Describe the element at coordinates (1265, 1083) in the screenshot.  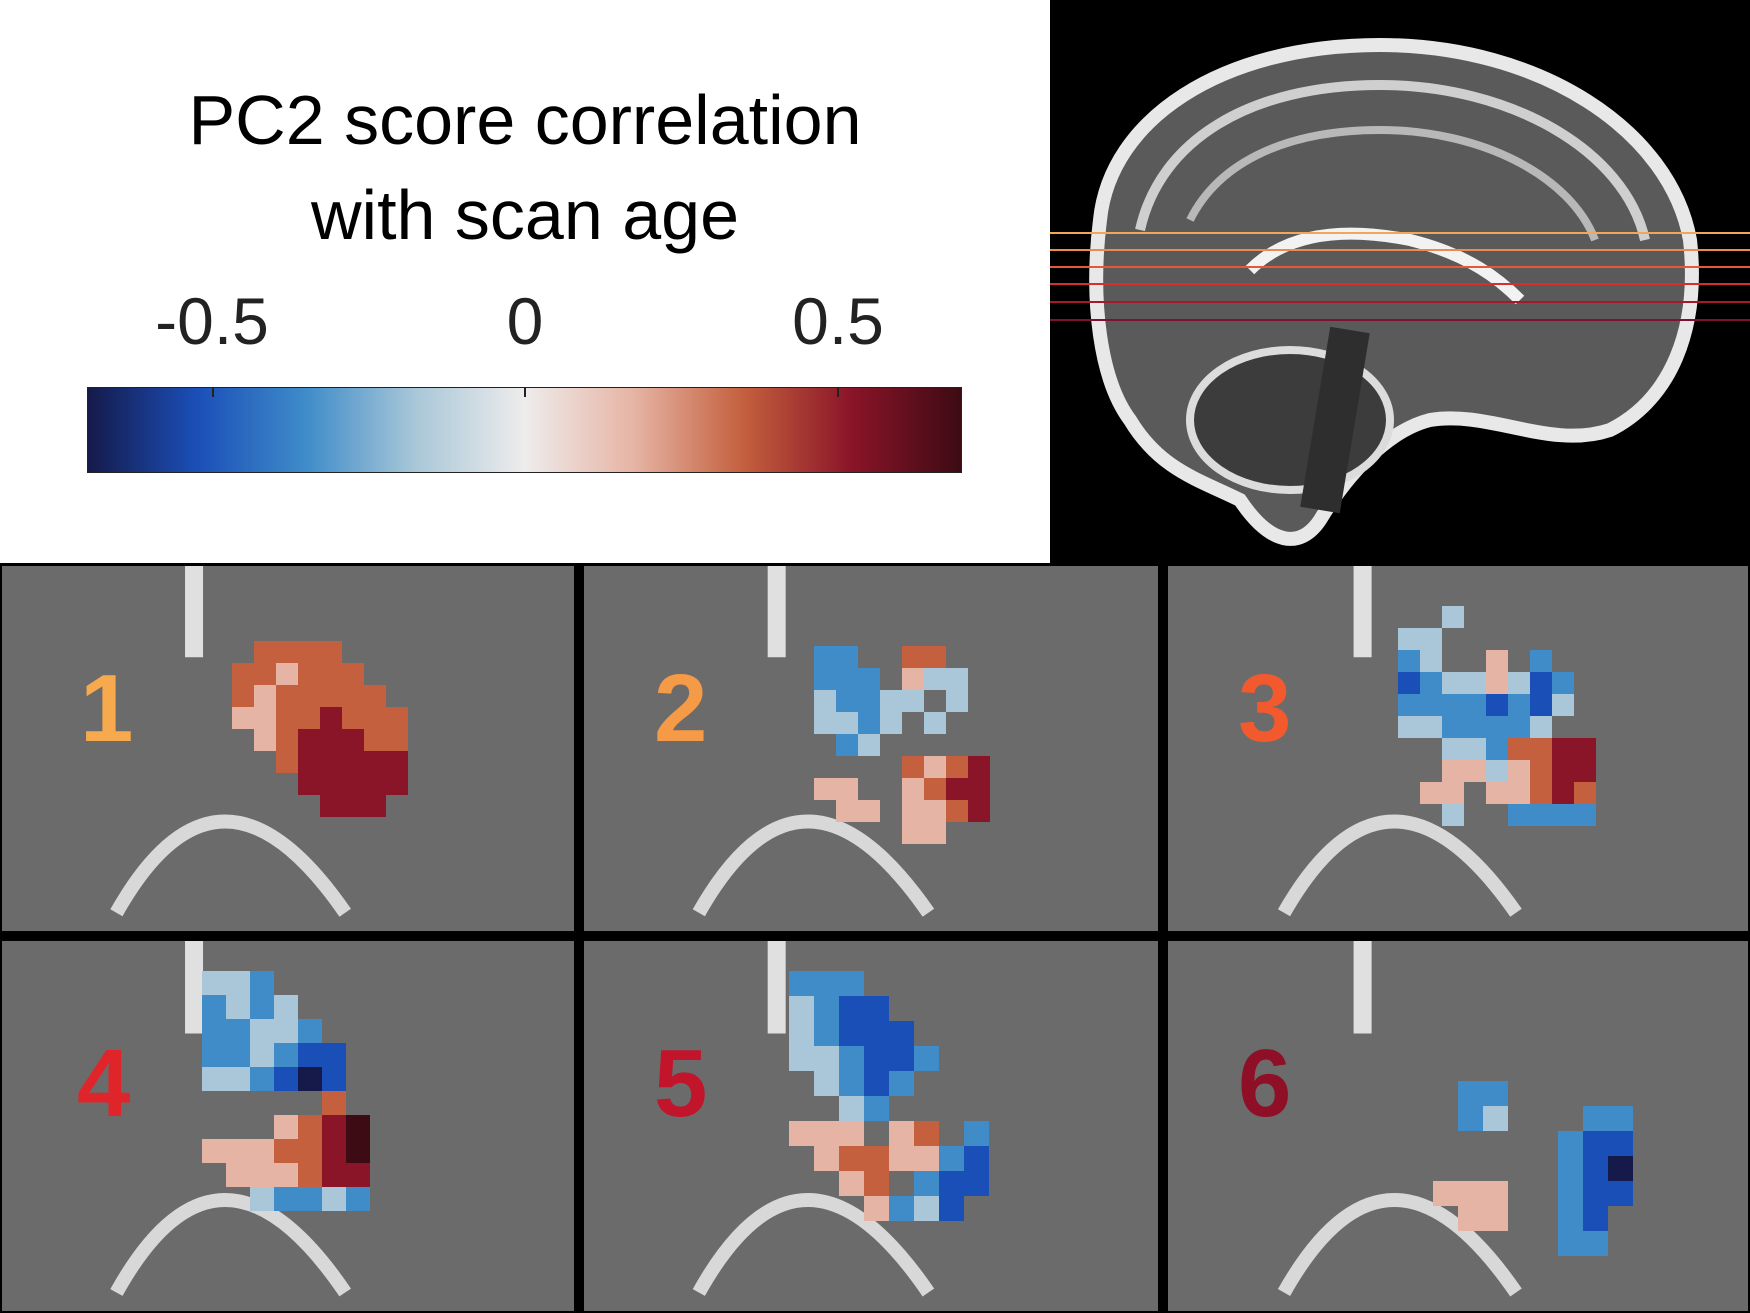
I see `slice-number-6: 6` at that location.